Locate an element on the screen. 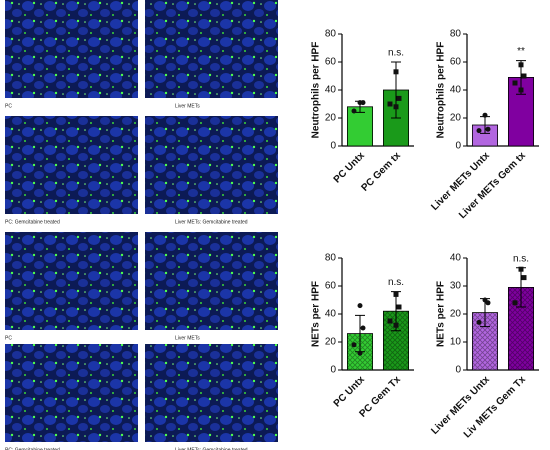 The height and width of the screenshot is (450, 550). annotation: ** is located at coordinates (521, 51).